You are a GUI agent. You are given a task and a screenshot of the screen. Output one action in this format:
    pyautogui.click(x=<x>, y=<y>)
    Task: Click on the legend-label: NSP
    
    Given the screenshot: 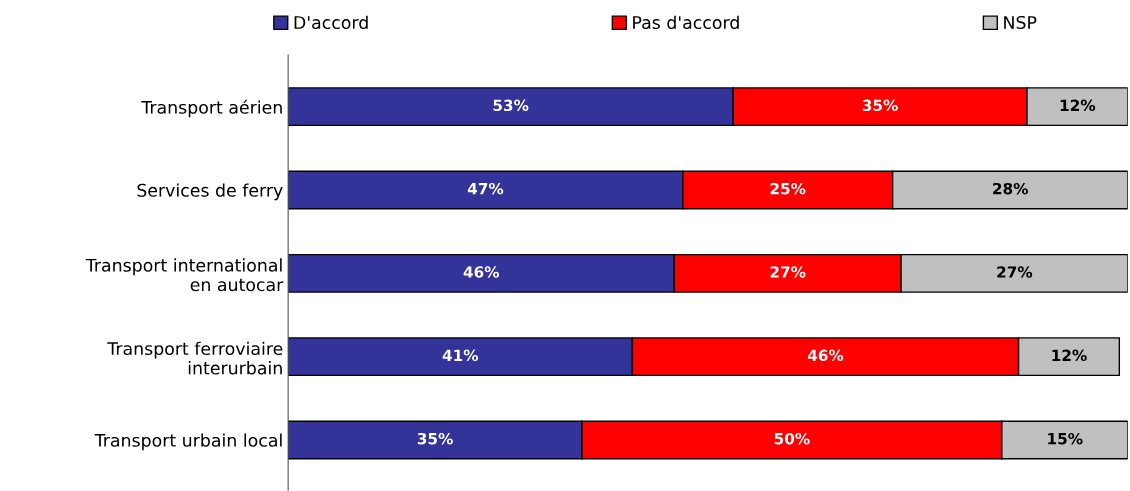 What is the action you would take?
    pyautogui.click(x=1020, y=22)
    